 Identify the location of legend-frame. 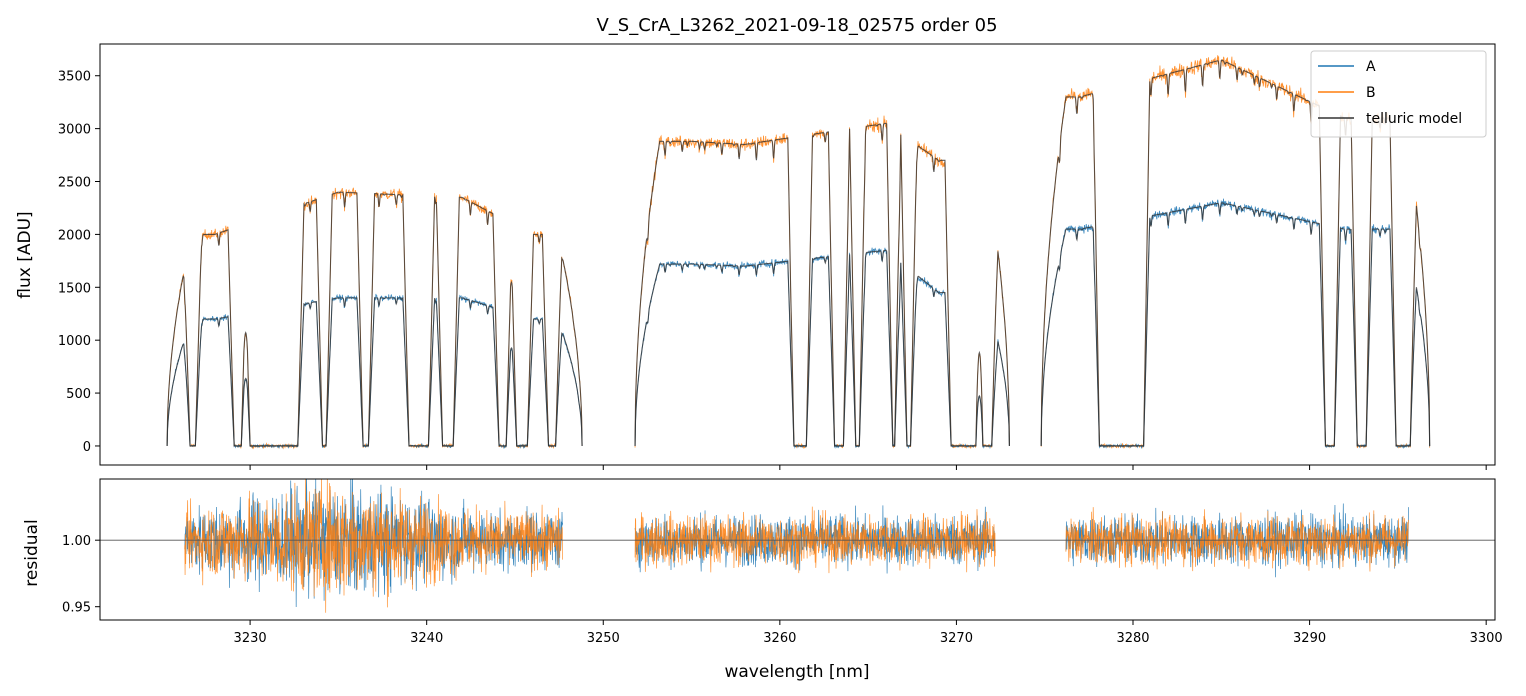
(1398, 94).